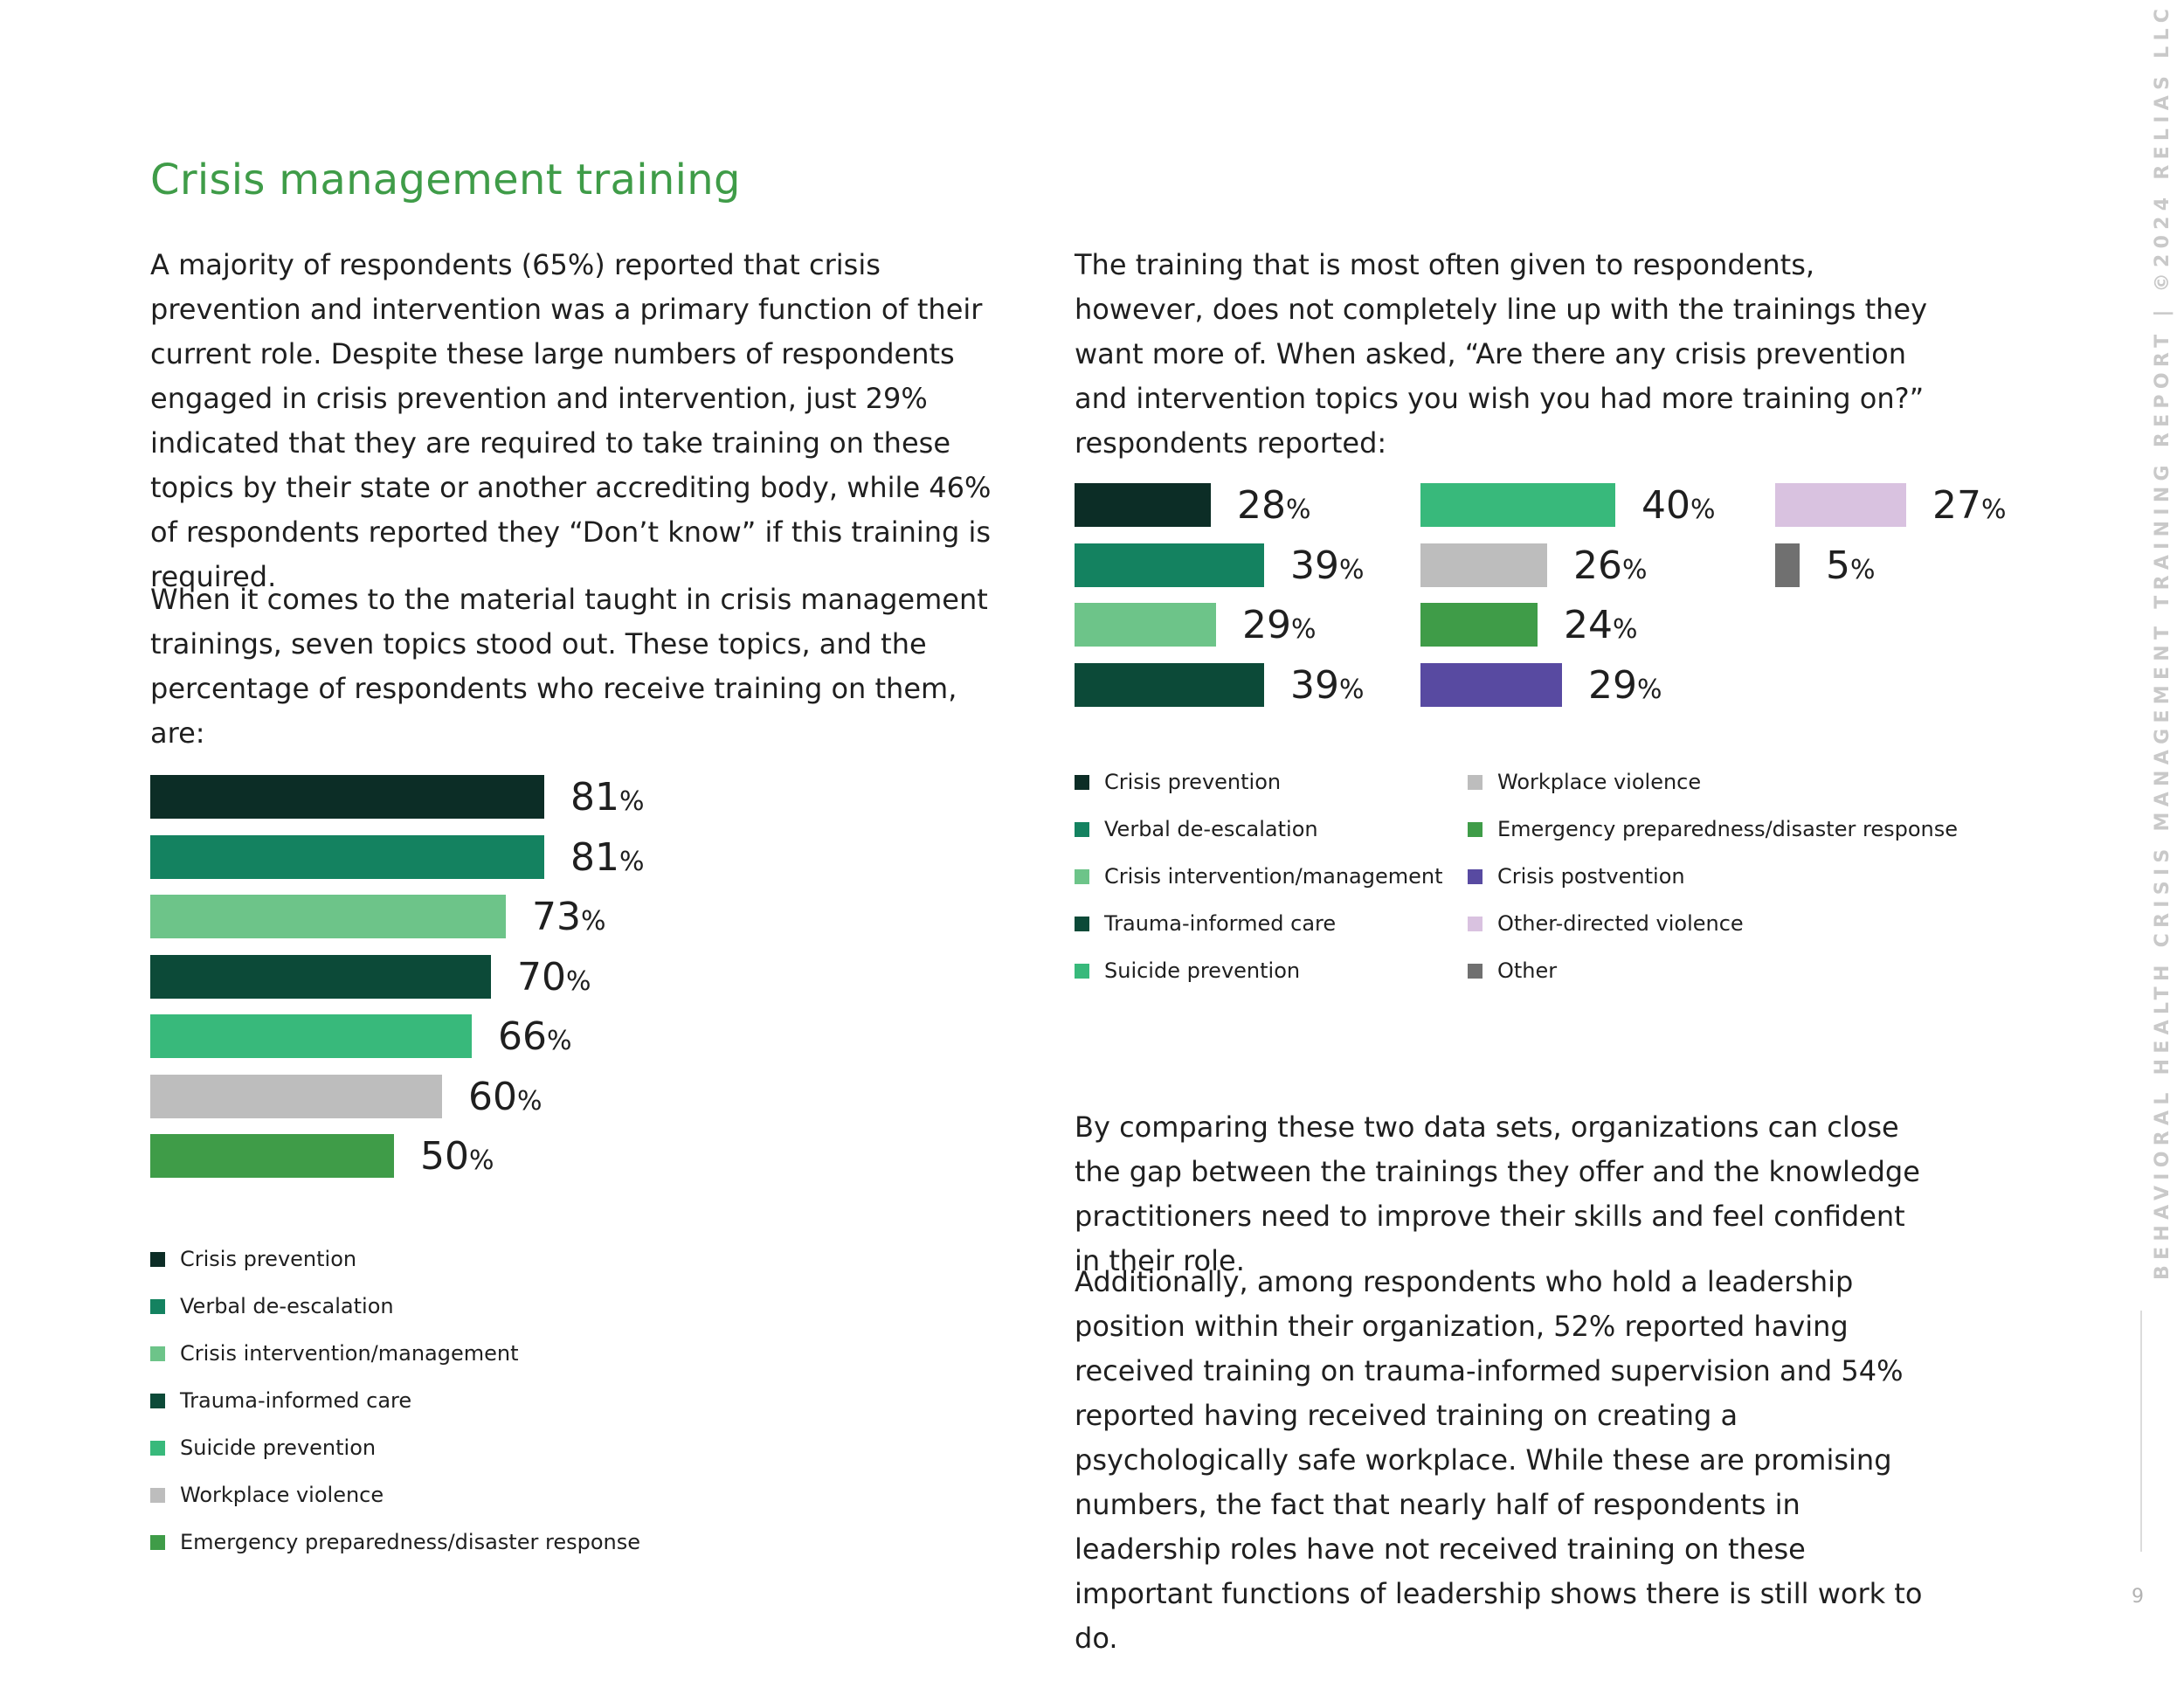 The image size is (2184, 1688). What do you see at coordinates (506, 1096) in the screenshot?
I see `data-label-workplace-violence: 60%` at bounding box center [506, 1096].